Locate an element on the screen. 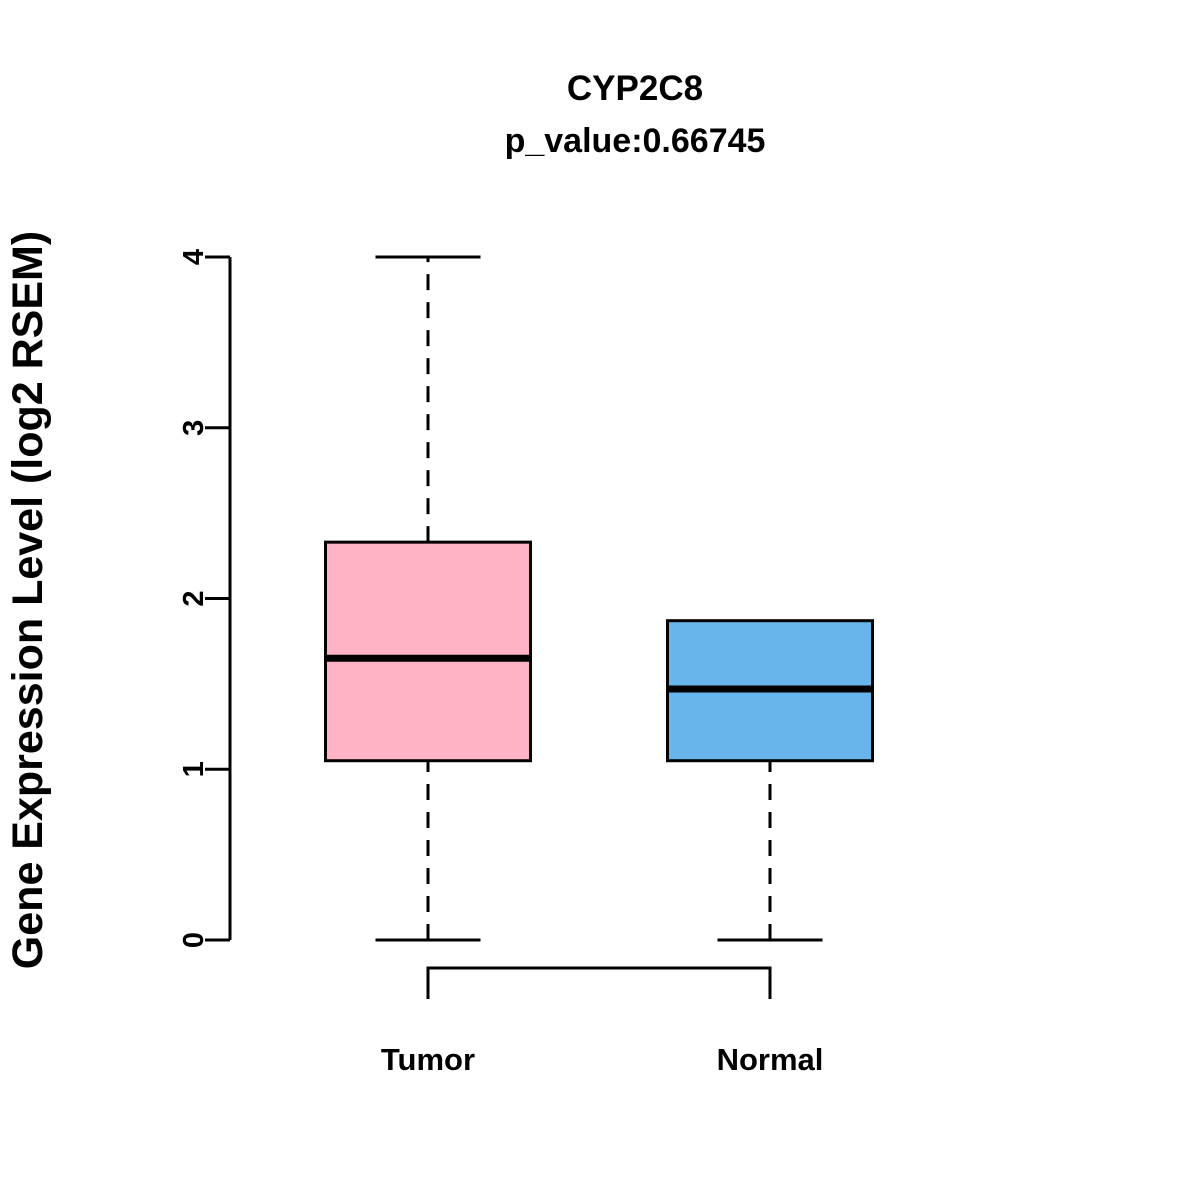 This screenshot has height=1200, width=1200. y-axis-label: Gene Expression Level (log2 RSEM) is located at coordinates (28, 600).